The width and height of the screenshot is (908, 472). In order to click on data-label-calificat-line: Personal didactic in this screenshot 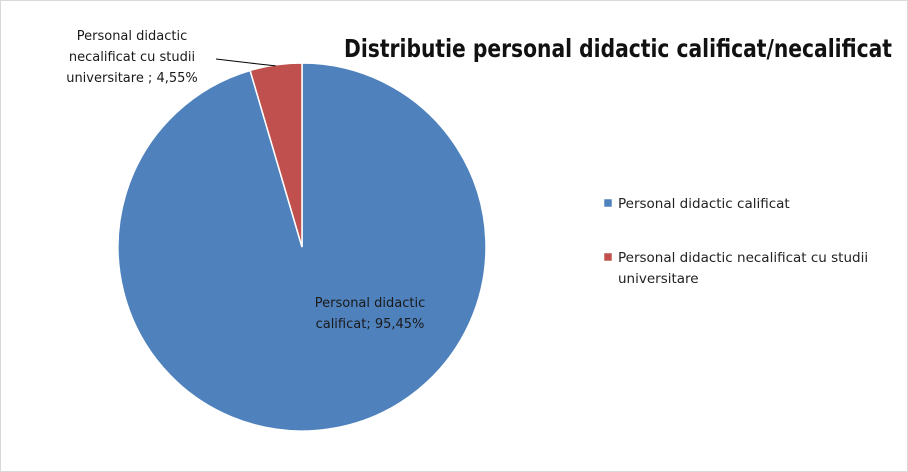, I will do `click(370, 303)`.